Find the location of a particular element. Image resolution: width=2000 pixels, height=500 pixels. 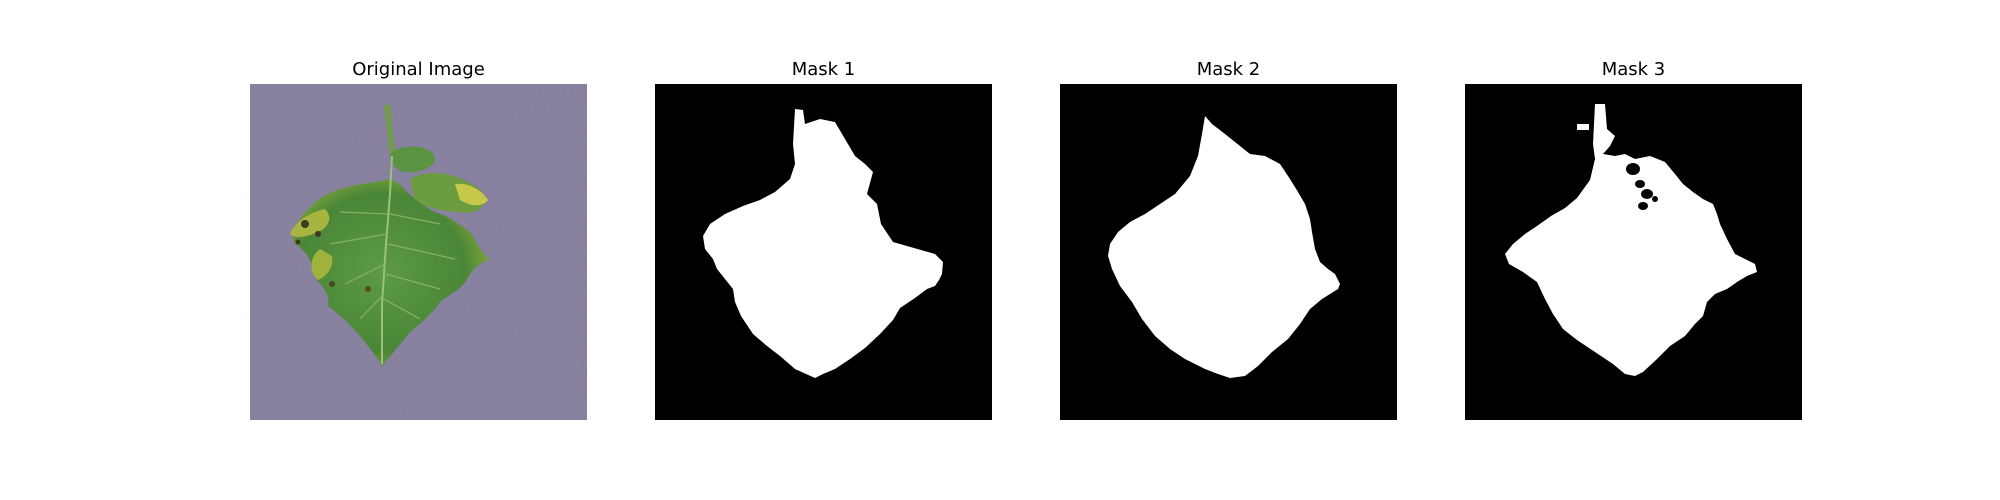

mask-3-fragment is located at coordinates (1583, 127).